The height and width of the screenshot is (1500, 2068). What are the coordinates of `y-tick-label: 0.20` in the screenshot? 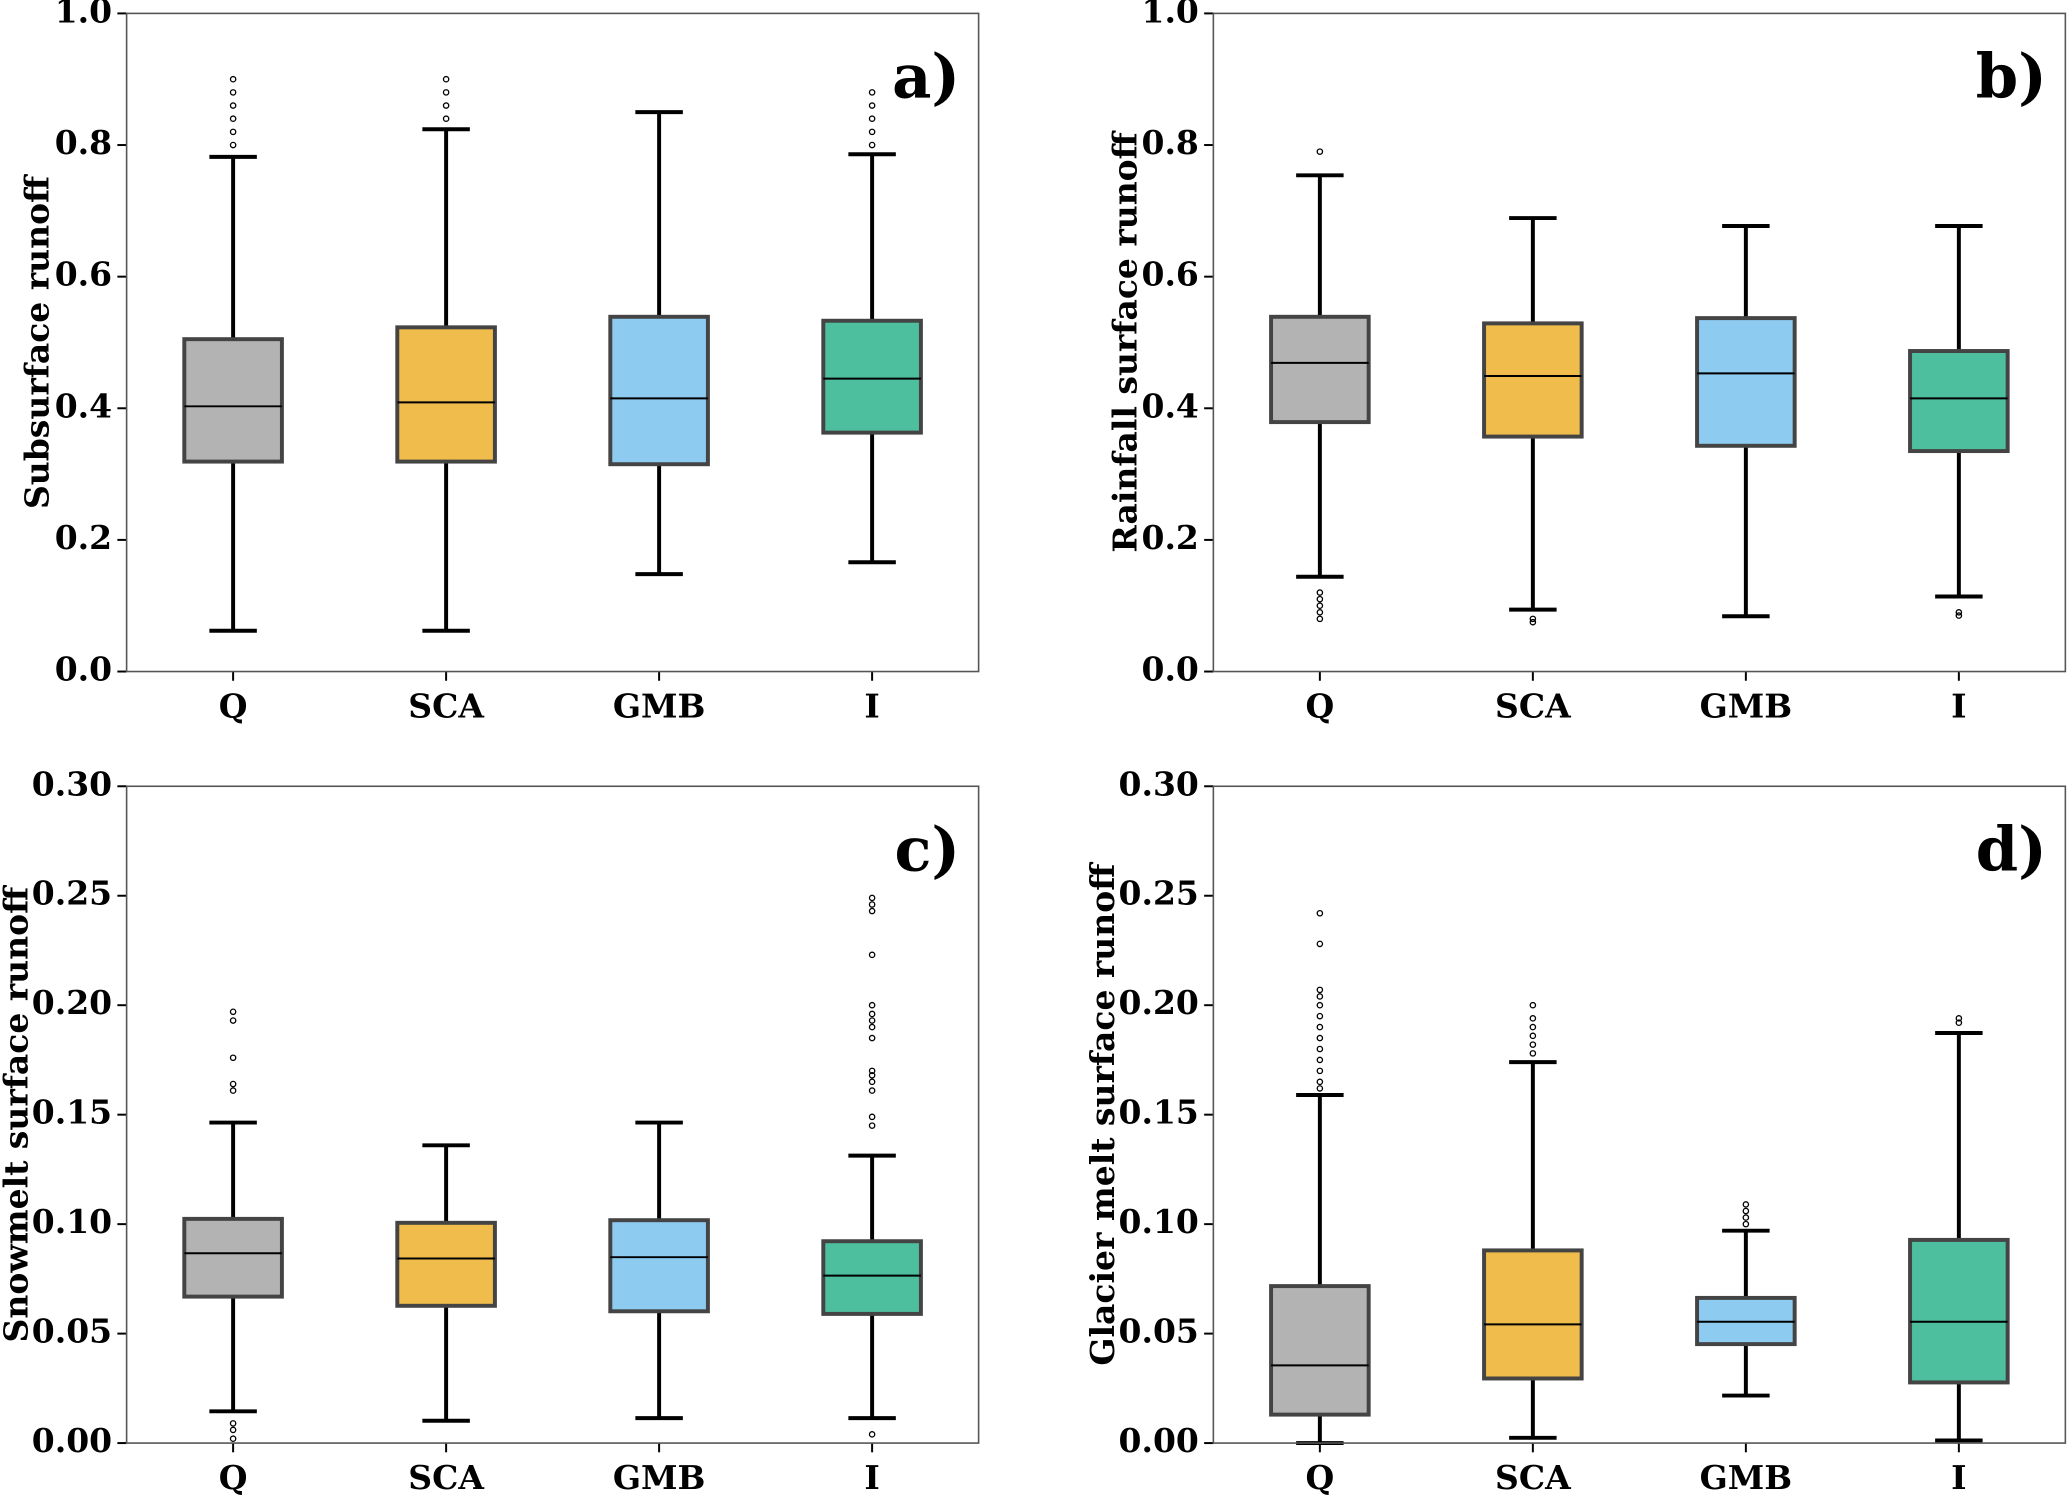 It's located at (72, 1002).